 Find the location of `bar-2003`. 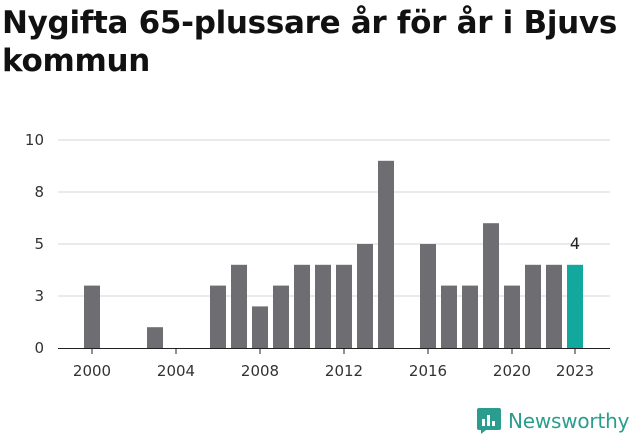

bar-2003 is located at coordinates (155, 337).